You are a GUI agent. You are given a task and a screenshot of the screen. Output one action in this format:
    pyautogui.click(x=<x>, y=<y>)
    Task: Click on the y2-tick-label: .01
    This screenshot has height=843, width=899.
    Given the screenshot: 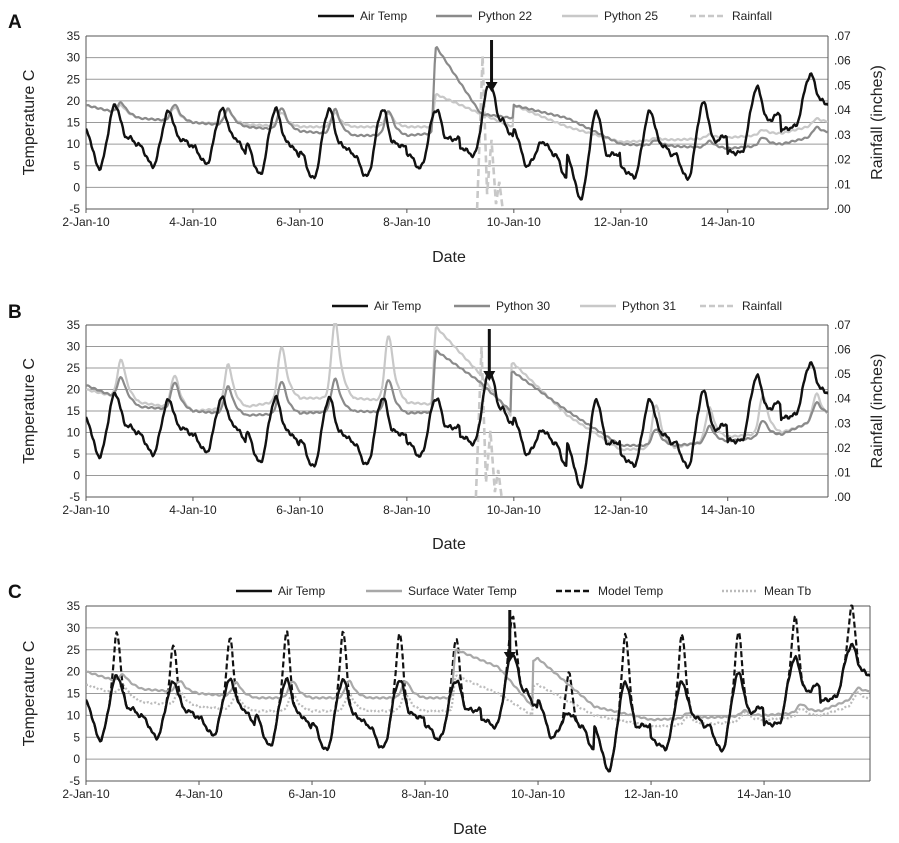 What is the action you would take?
    pyautogui.click(x=842, y=472)
    